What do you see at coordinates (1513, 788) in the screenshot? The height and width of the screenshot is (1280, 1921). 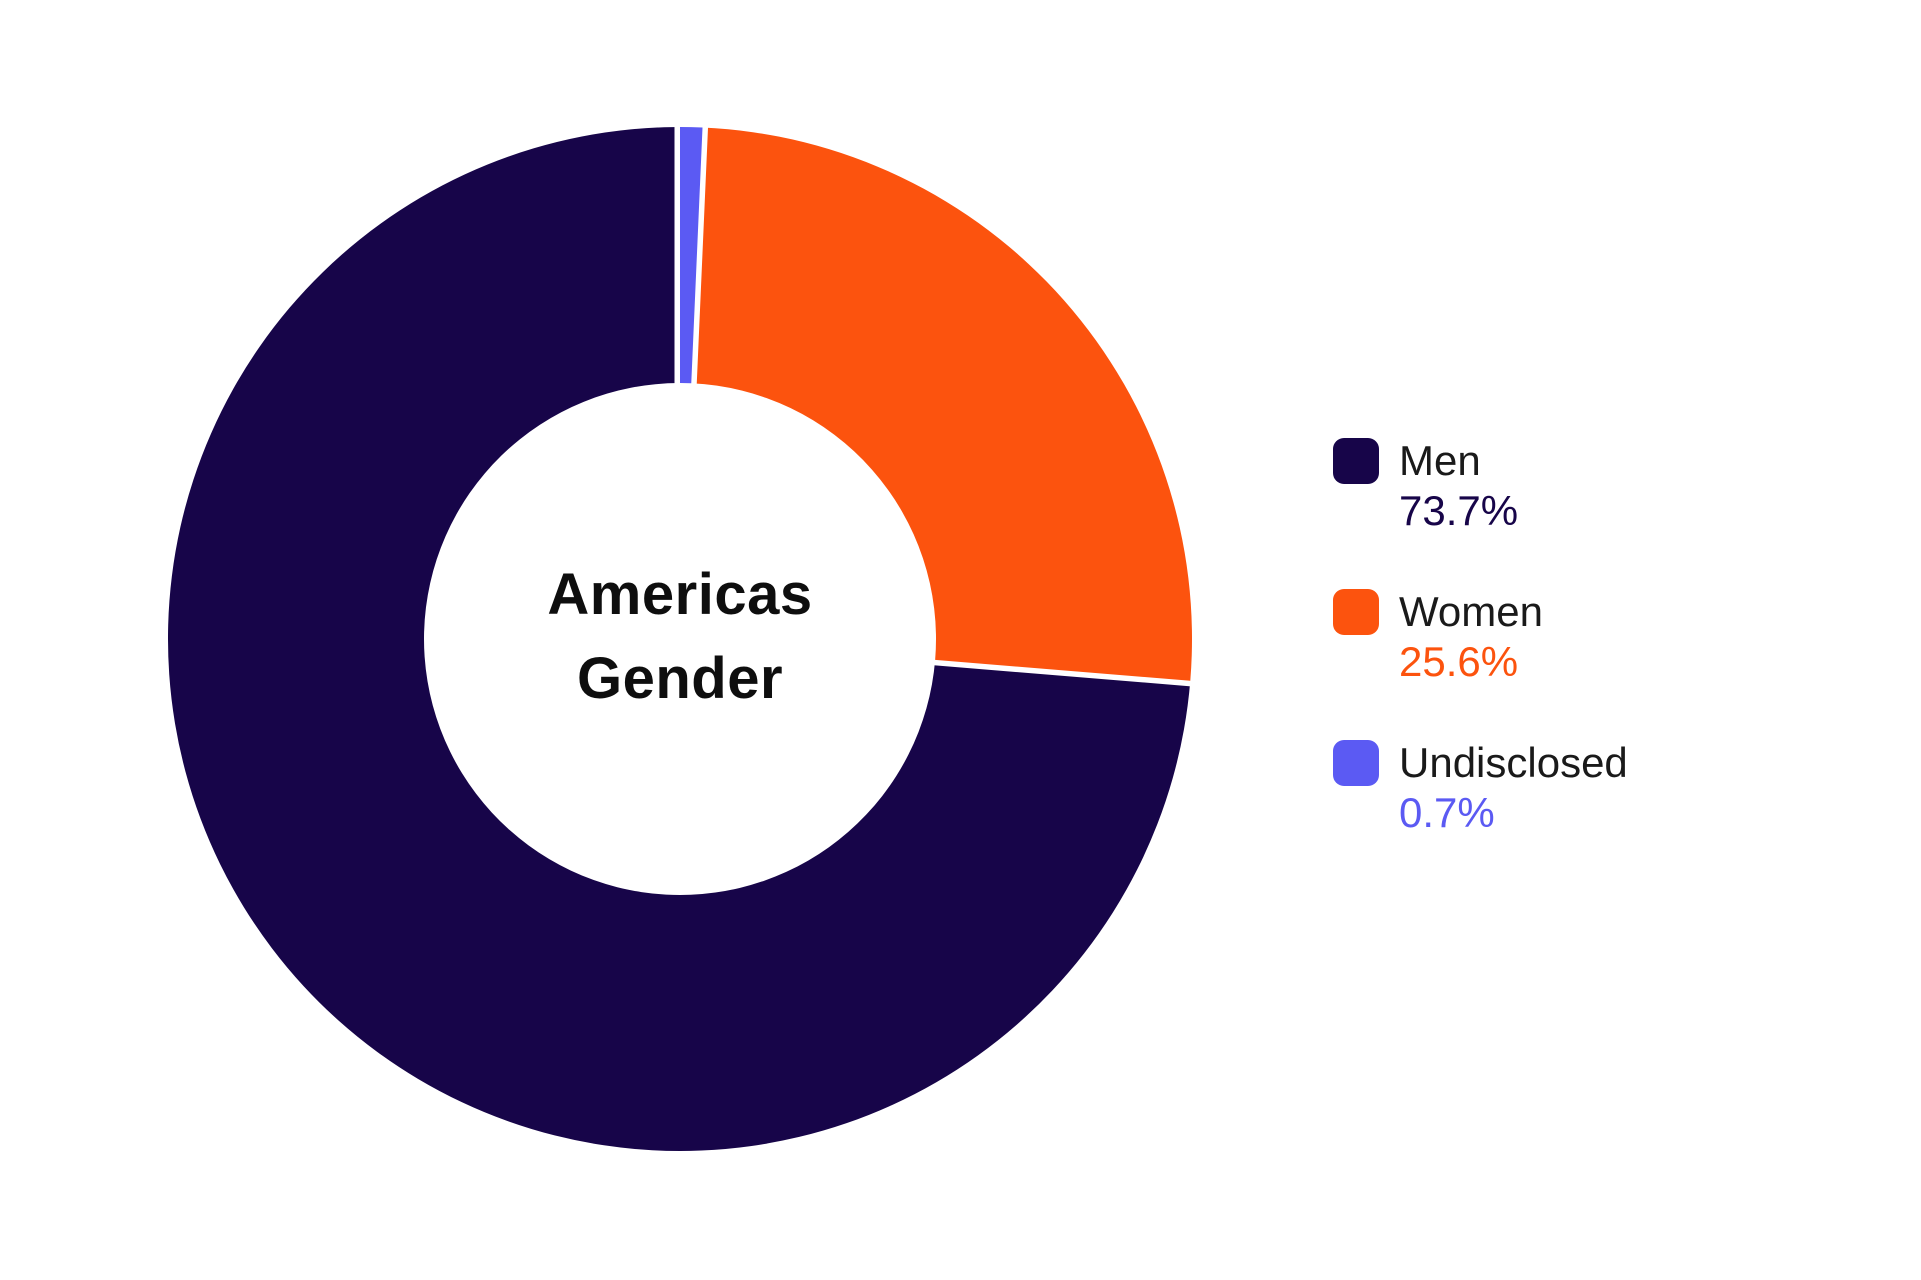 I see `legend-text-undisclosed: Undisclosed 0.7%` at bounding box center [1513, 788].